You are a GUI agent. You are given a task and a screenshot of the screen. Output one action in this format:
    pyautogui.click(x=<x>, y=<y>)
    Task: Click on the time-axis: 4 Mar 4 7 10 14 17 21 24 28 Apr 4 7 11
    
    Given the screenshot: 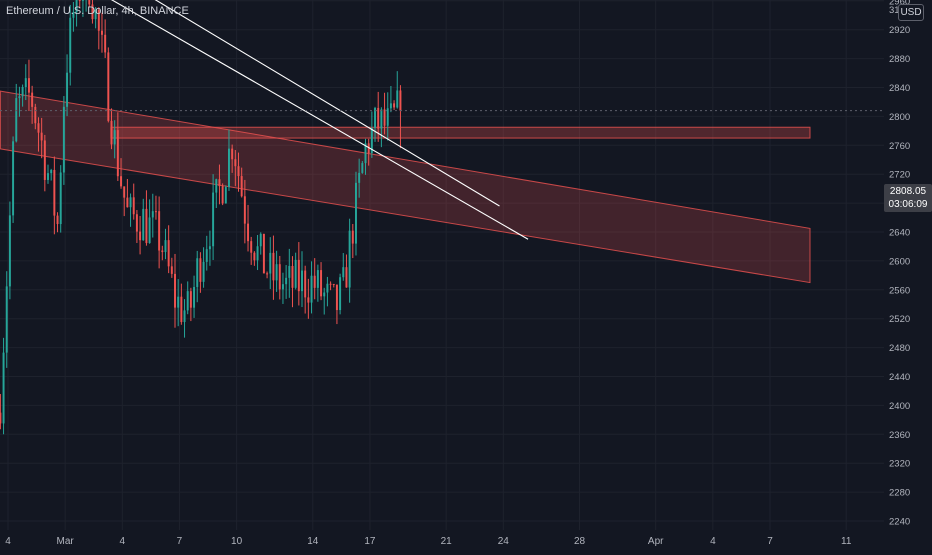 What is the action you would take?
    pyautogui.click(x=466, y=540)
    